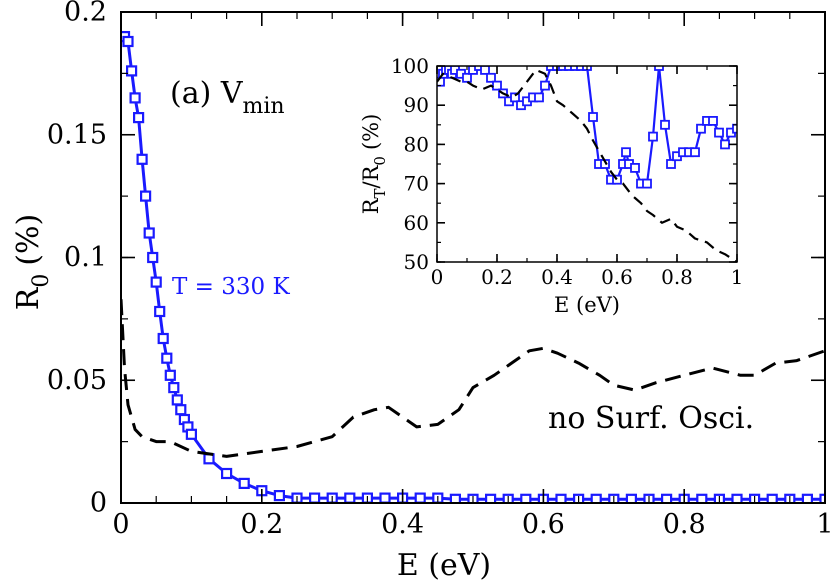  Describe the element at coordinates (28, 240) in the screenshot. I see `main-y-axis-title-unit: (%)` at that location.